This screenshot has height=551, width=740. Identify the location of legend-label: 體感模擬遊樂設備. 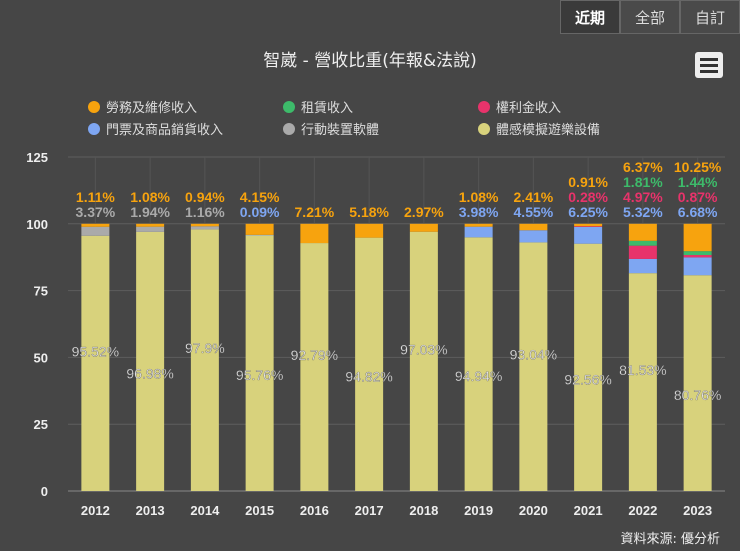
(548, 130).